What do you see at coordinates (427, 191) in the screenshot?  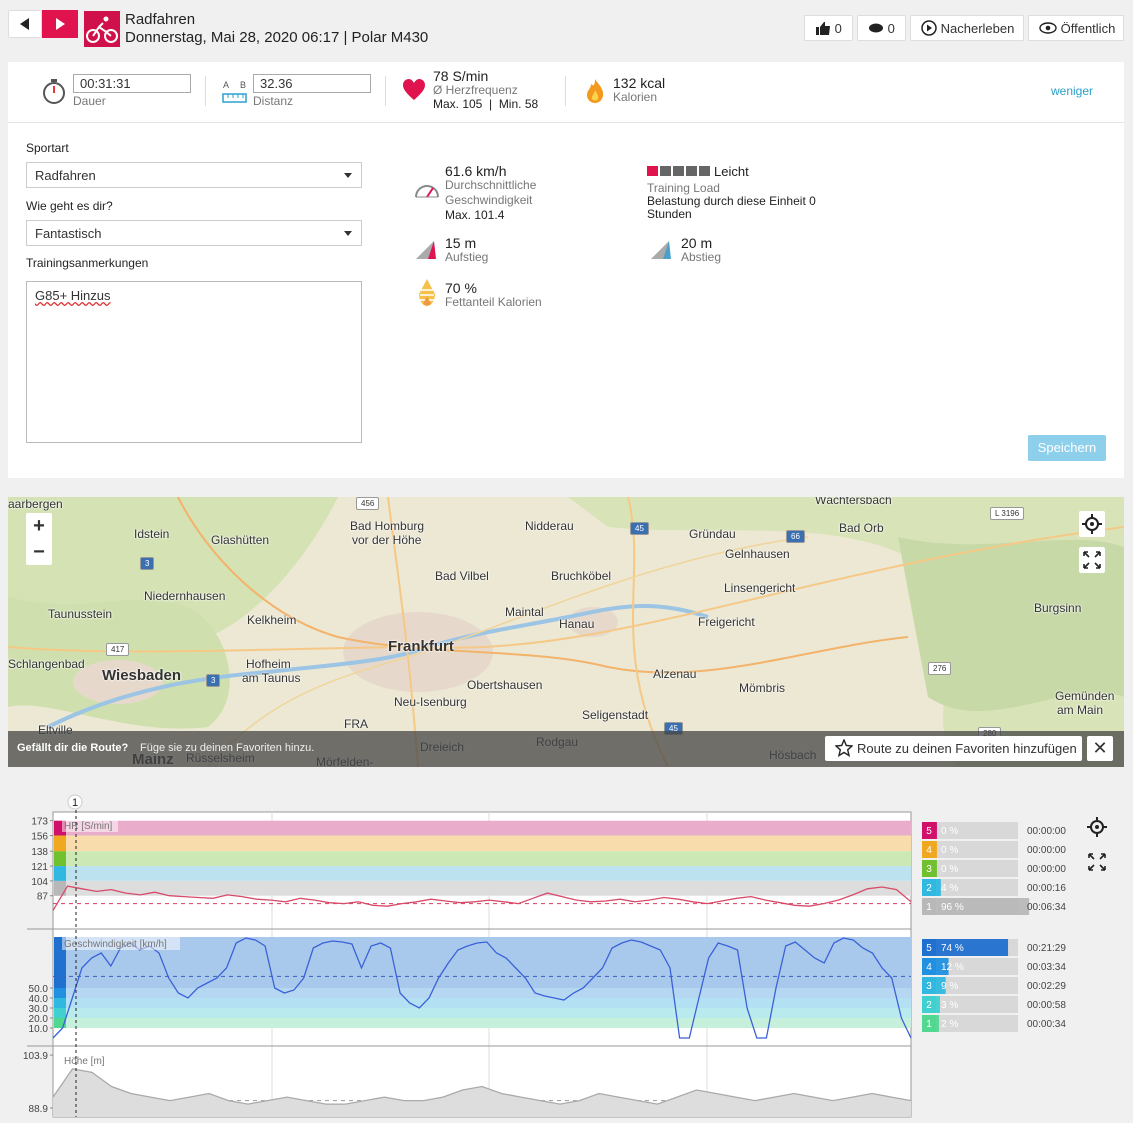 I see `speed-icon` at bounding box center [427, 191].